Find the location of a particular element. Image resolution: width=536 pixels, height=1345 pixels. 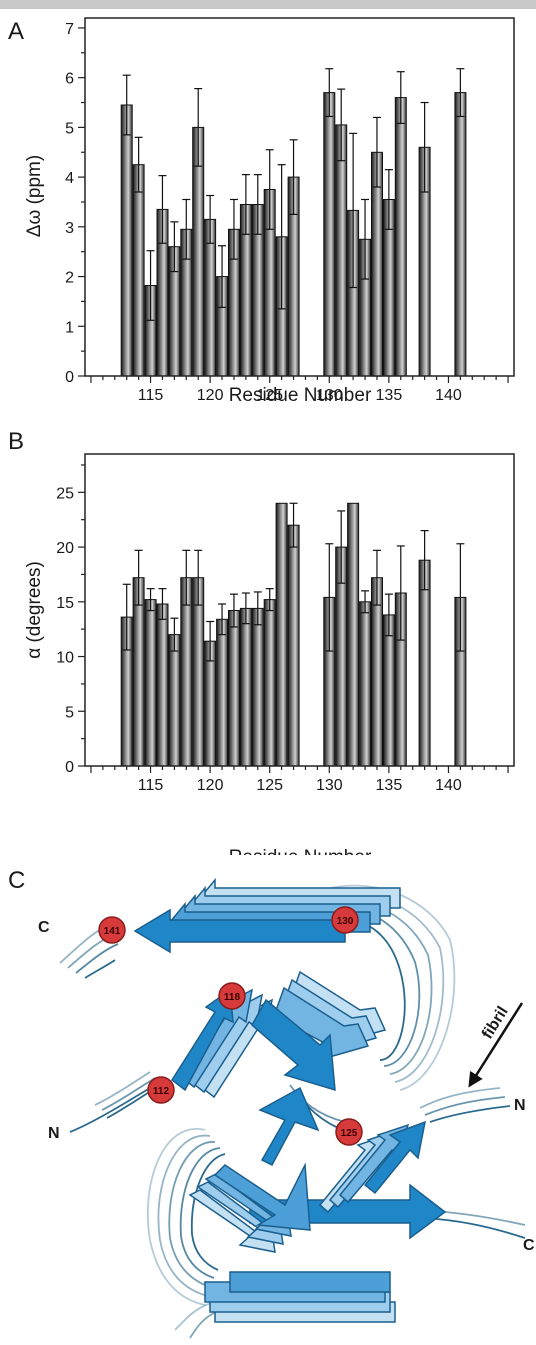

c-terminus-label-top: C is located at coordinates (44, 927).